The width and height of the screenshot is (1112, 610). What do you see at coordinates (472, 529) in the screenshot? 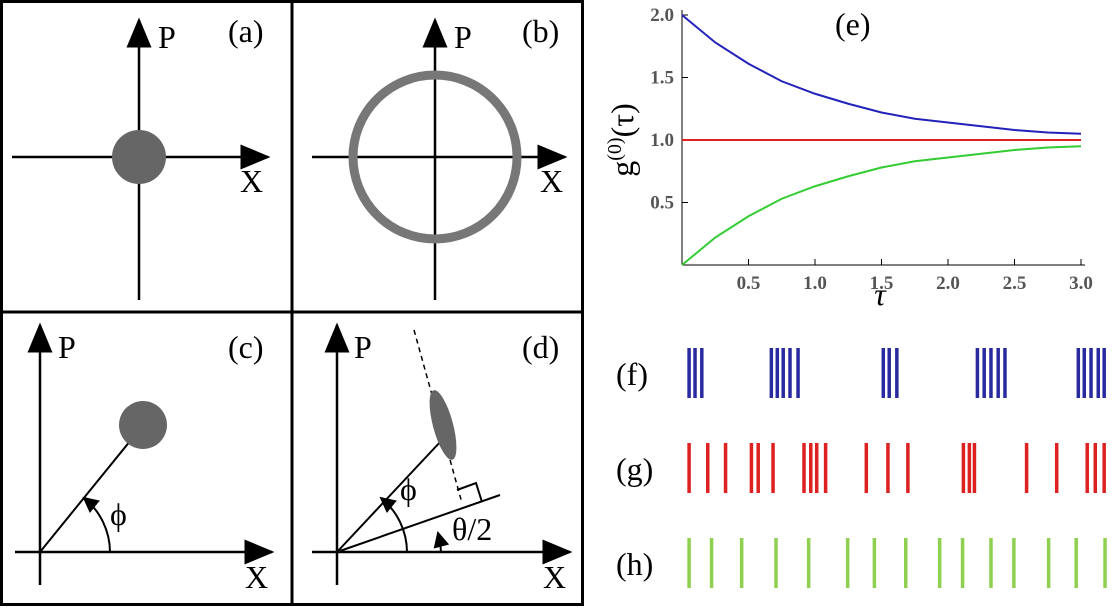
I see `angle-label: θ/2` at bounding box center [472, 529].